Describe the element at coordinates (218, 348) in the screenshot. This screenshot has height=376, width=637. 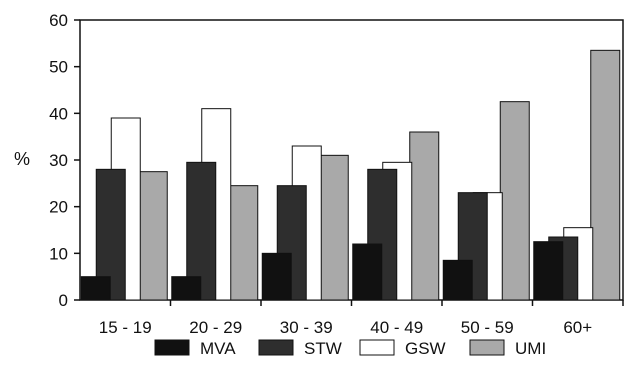
I see `legend-label-mva: MVA` at that location.